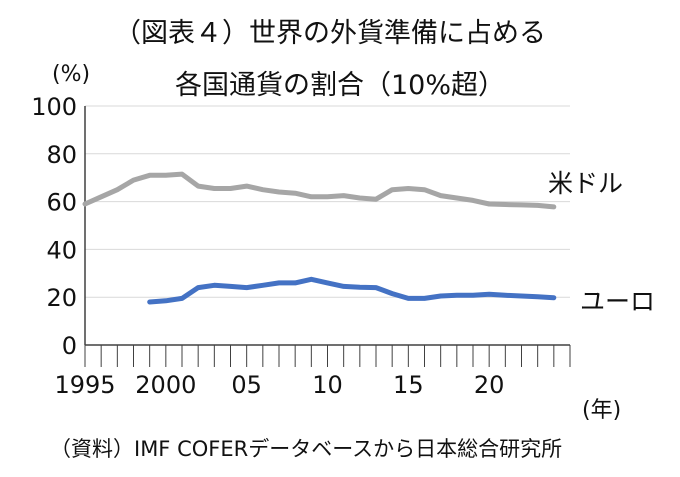 The image size is (680, 477). What do you see at coordinates (61, 203) in the screenshot?
I see `y-tick-60: 60` at bounding box center [61, 203].